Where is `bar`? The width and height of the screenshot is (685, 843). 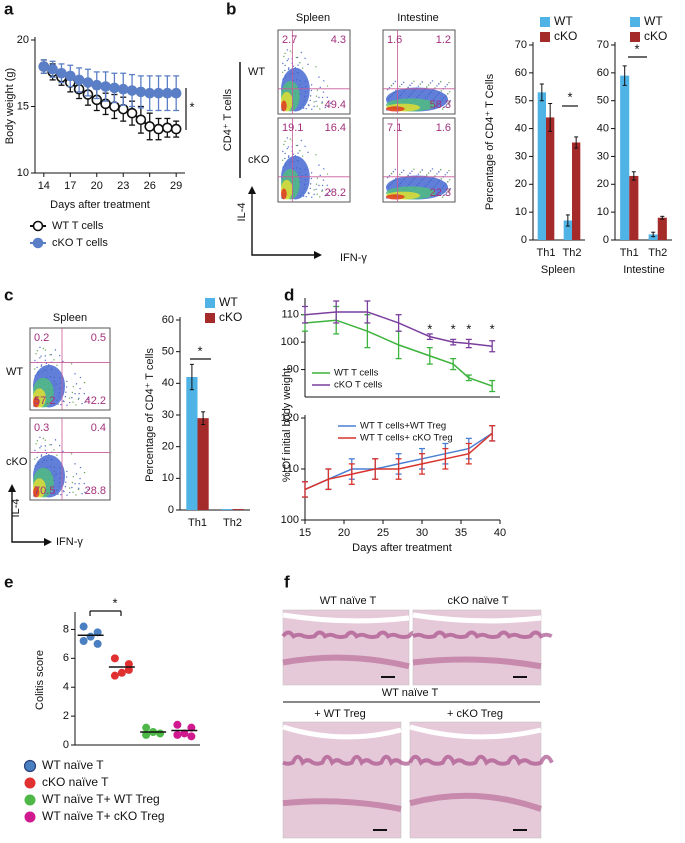
bar is located at coordinates (238, 509).